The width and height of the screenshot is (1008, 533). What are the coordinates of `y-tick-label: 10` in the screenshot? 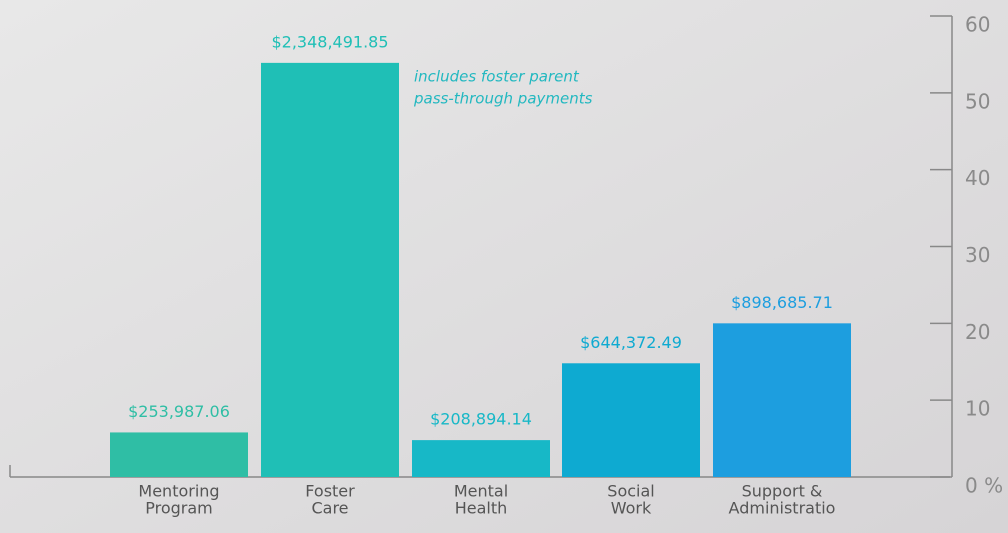 It's located at (977, 409).